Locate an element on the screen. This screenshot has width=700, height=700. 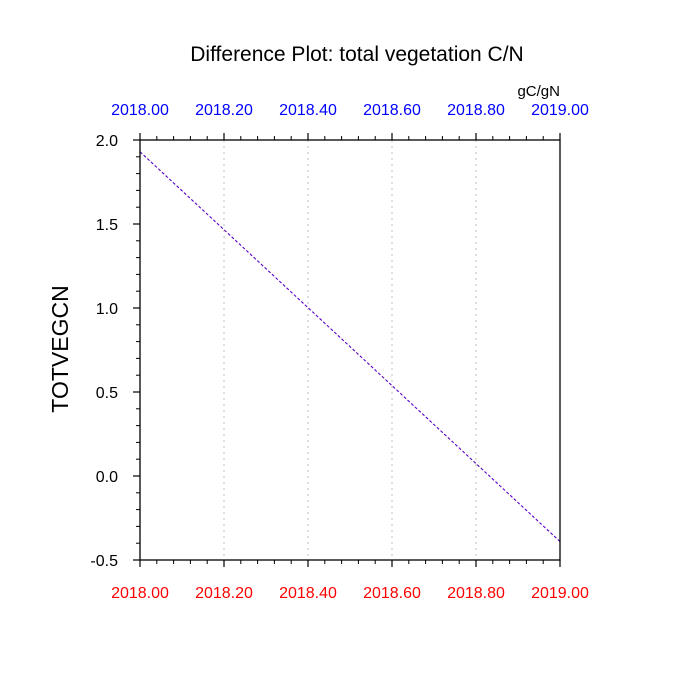
y-tick-label: 1.5 is located at coordinates (107, 225).